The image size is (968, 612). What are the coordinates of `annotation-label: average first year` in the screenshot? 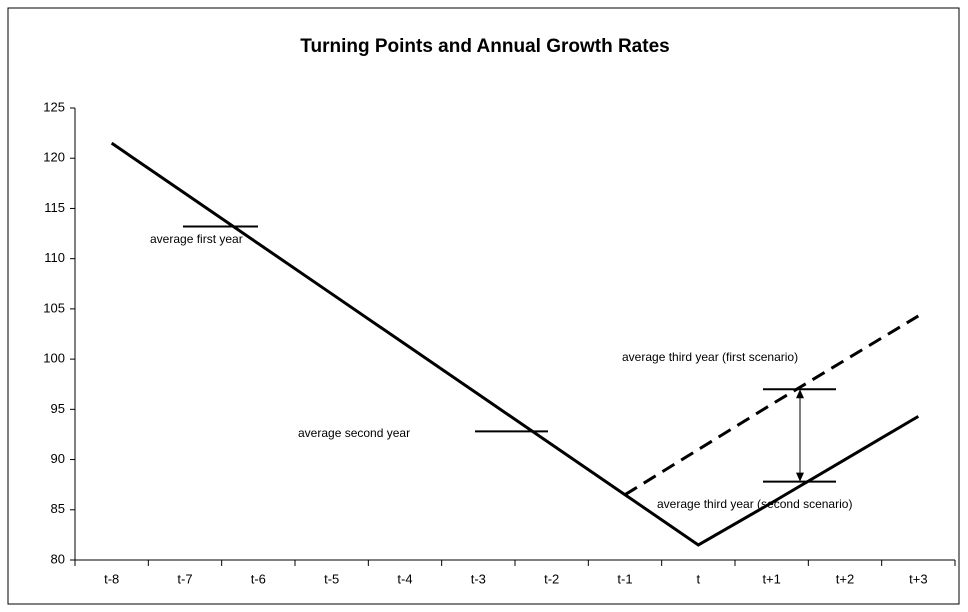 It's located at (196, 239).